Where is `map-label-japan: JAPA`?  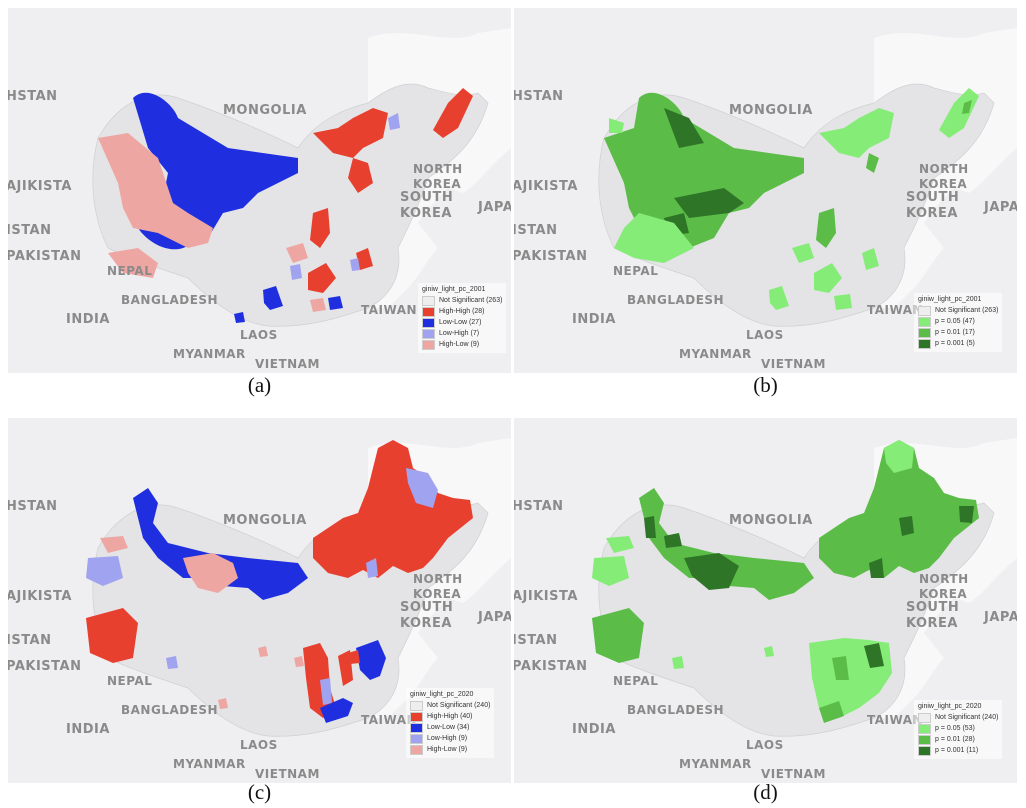
map-label-japan: JAPA is located at coordinates (1000, 207).